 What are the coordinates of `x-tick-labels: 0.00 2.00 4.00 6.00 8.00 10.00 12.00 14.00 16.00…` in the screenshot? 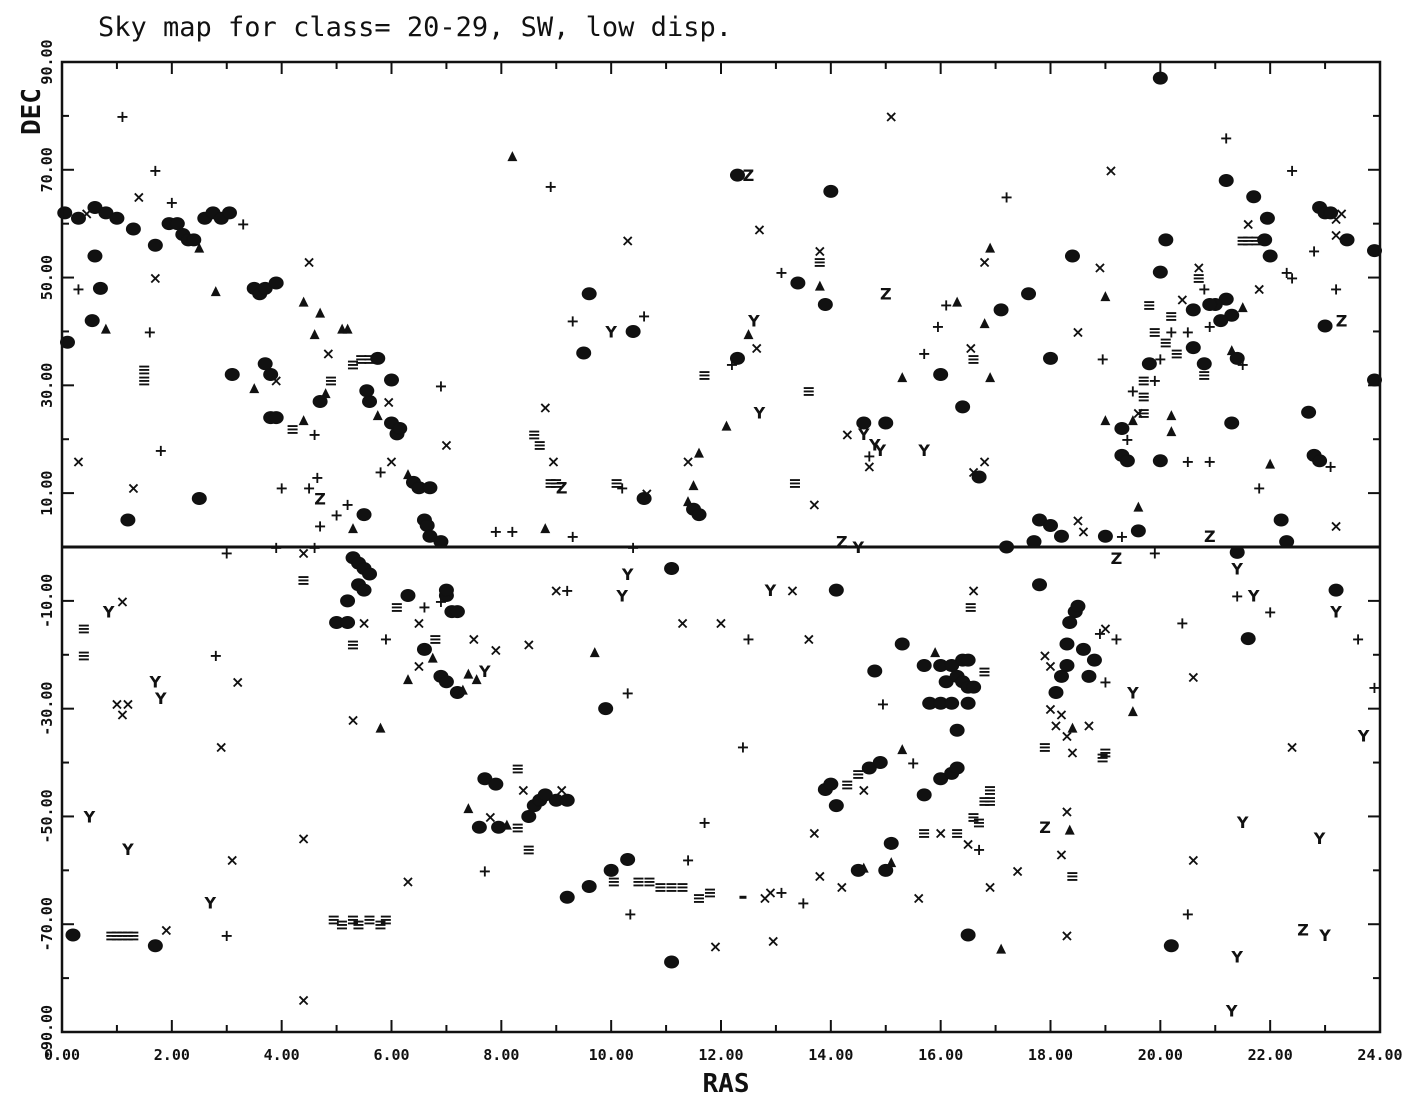 It's located at (723, 1055).